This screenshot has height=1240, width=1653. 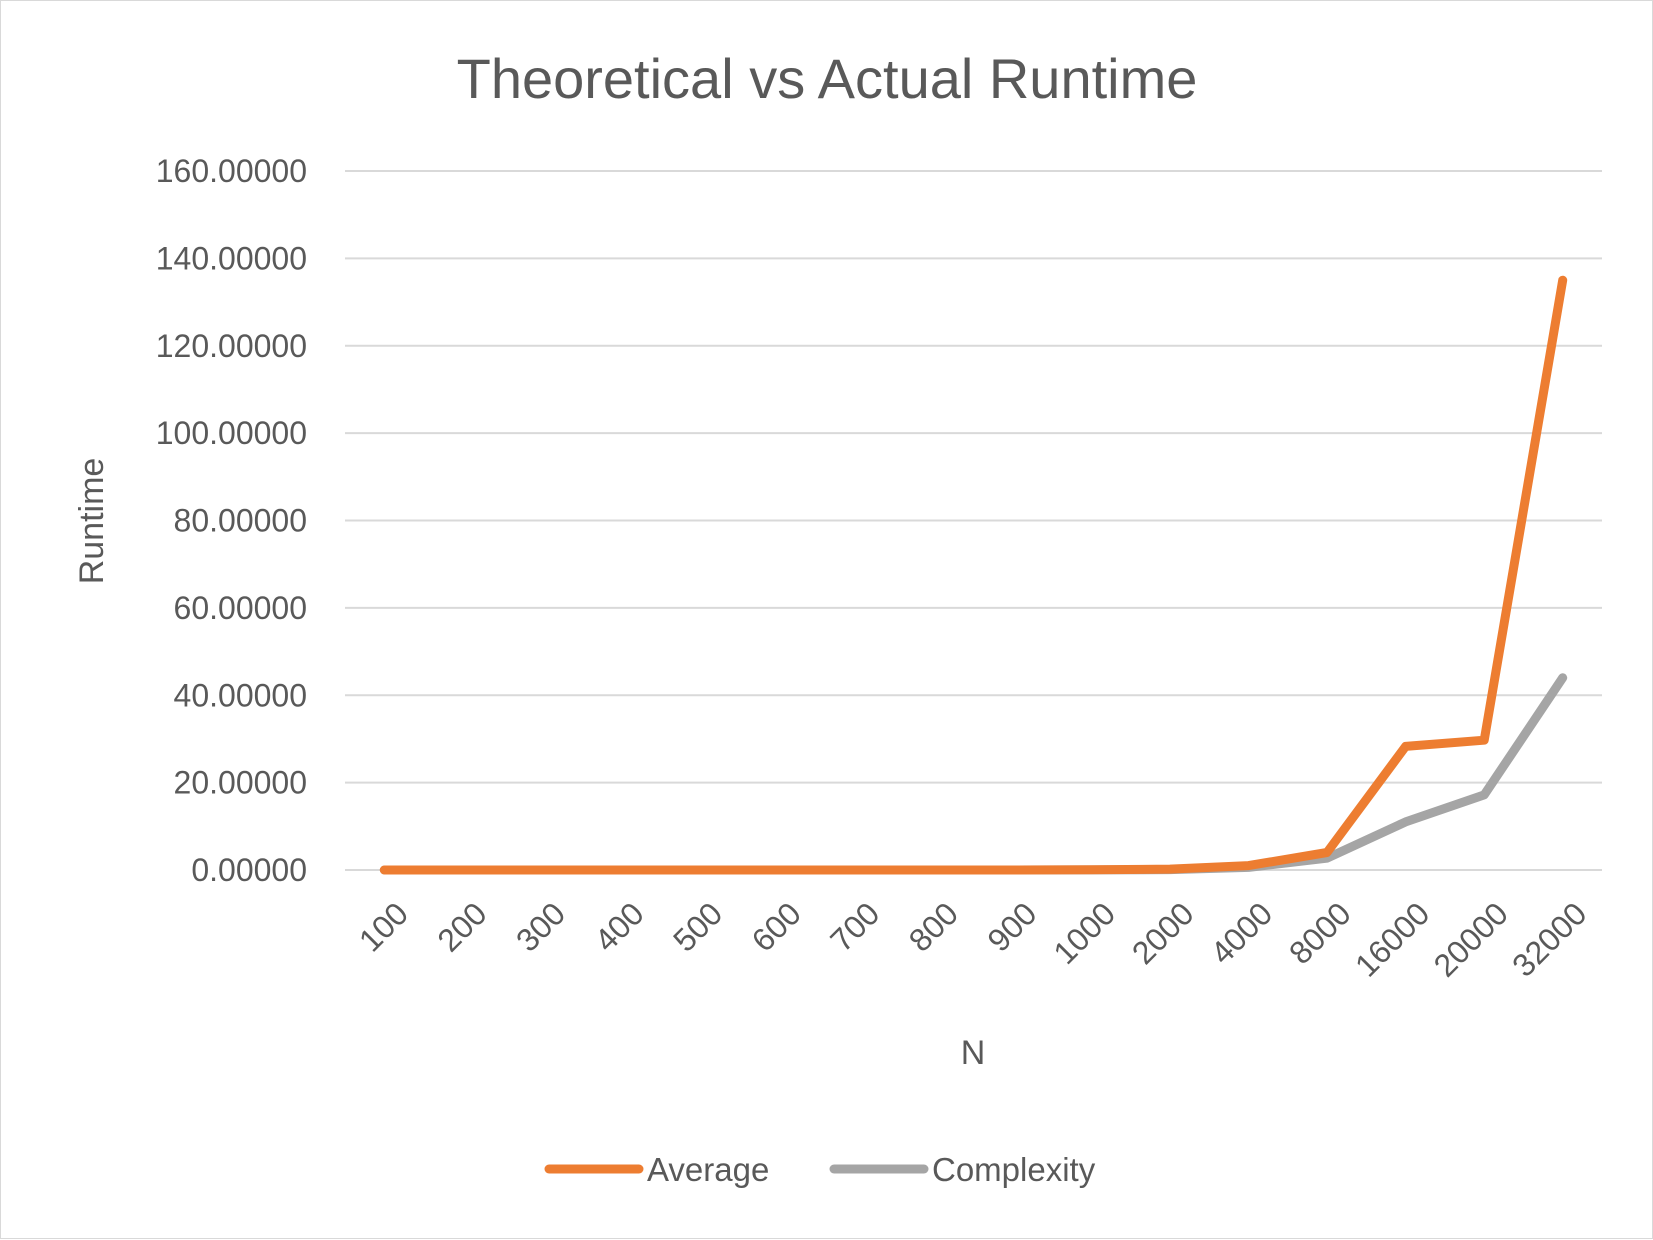 What do you see at coordinates (231, 433) in the screenshot?
I see `y-tick-label: 100.00000` at bounding box center [231, 433].